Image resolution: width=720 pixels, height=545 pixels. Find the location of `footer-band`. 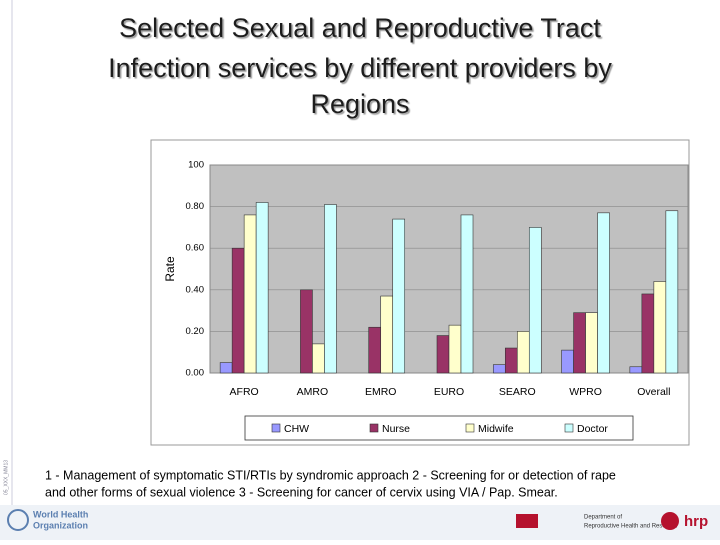

footer-band is located at coordinates (360, 522).